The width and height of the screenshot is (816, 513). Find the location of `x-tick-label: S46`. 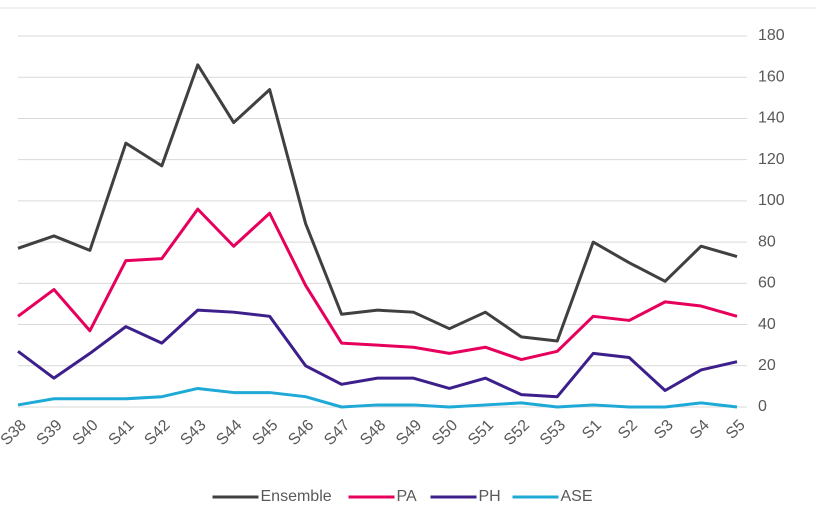

x-tick-label: S46 is located at coordinates (301, 433).